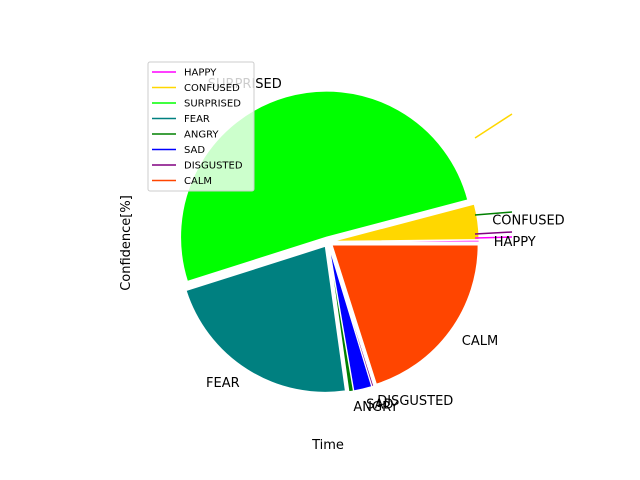 This screenshot has width=640, height=480. I want to click on slice-confused, so click(406, 222).